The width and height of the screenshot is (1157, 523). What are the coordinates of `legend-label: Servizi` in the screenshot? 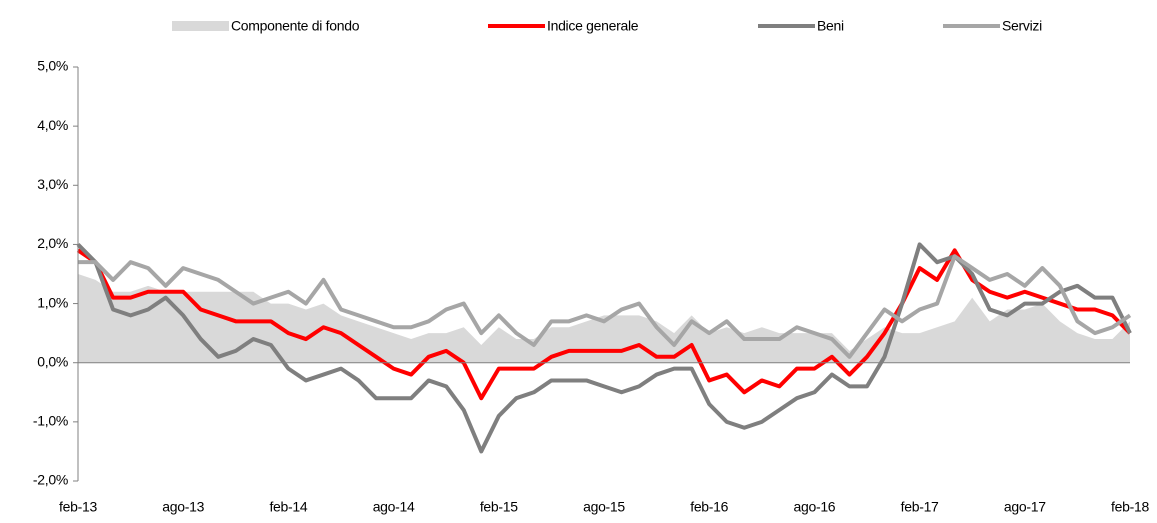 It's located at (1022, 26).